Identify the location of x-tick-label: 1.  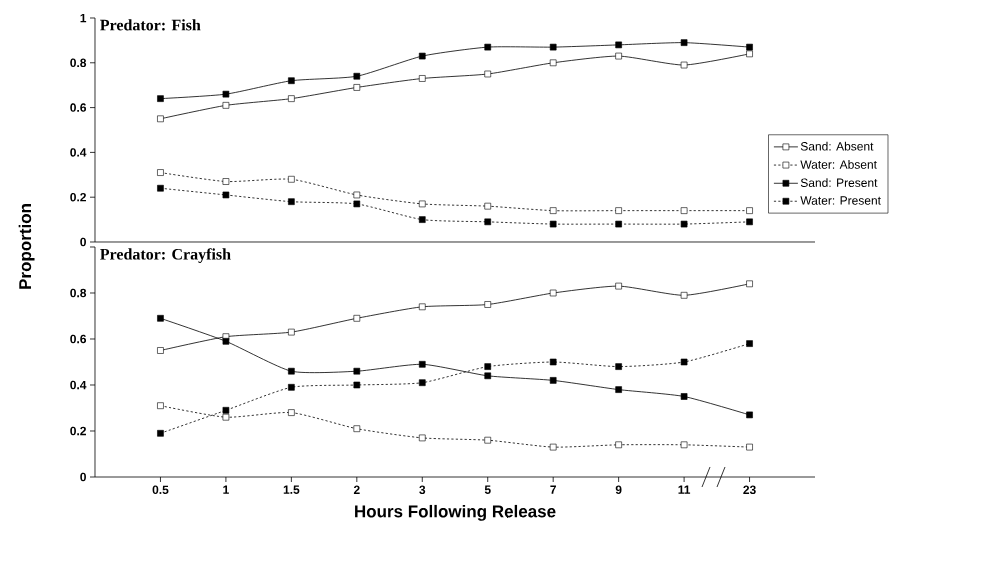
(226, 489).